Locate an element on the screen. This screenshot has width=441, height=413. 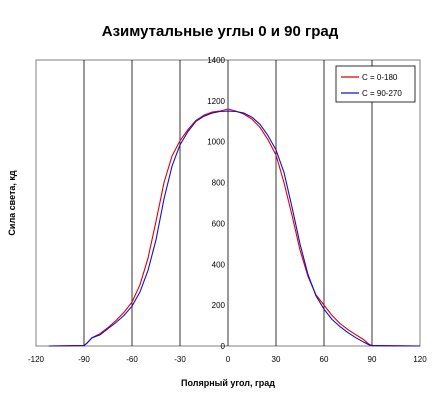
x-tick-label: -30 is located at coordinates (180, 359).